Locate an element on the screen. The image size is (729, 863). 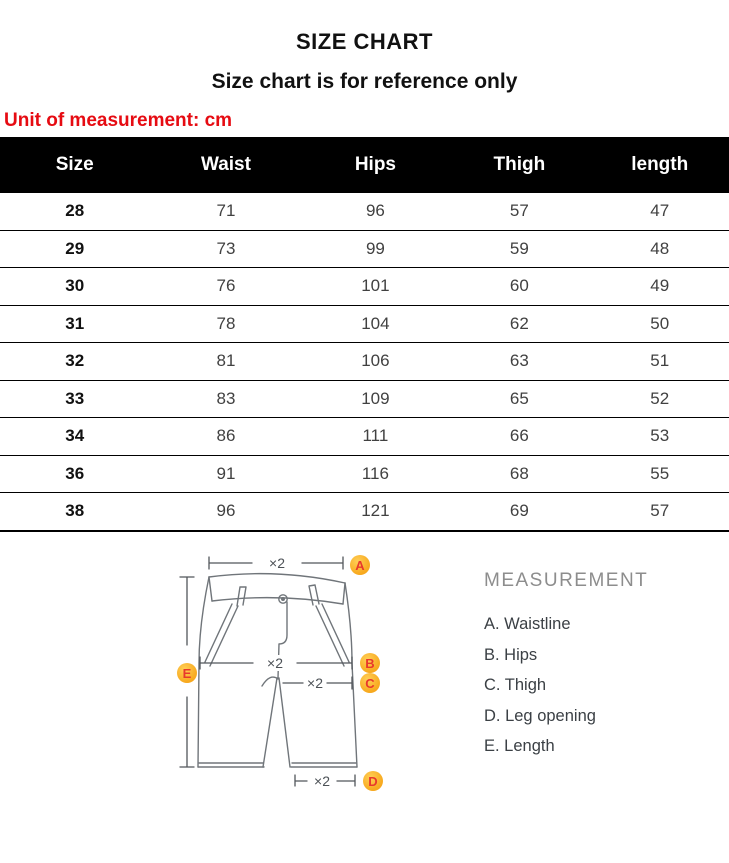
measurement-cell: 104 is located at coordinates (375, 324).